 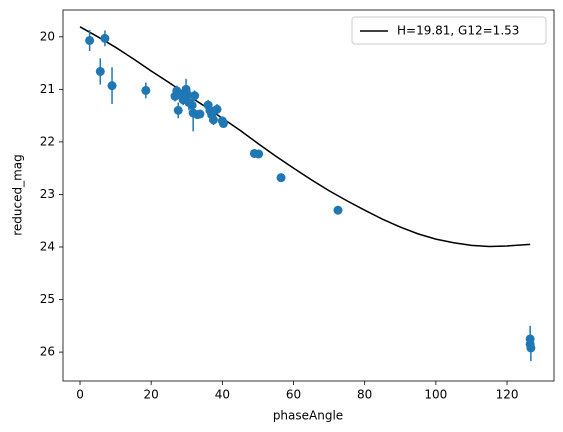 What do you see at coordinates (47, 36) in the screenshot?
I see `y-tick-label: 20` at bounding box center [47, 36].